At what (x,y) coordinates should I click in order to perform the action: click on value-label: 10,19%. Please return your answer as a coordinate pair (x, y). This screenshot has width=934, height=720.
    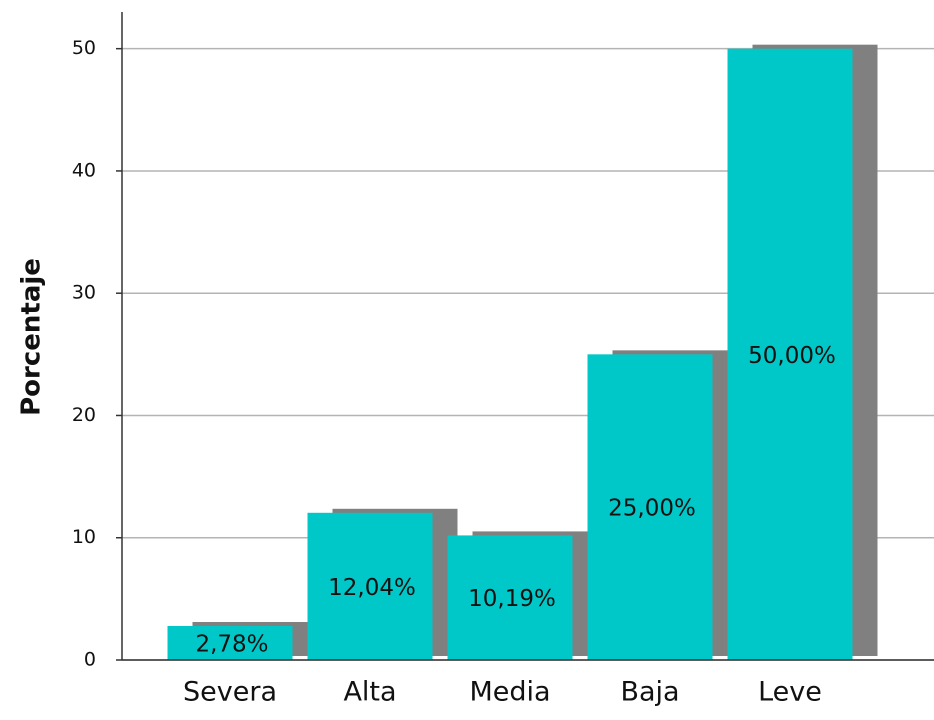
    Looking at the image, I should click on (512, 599).